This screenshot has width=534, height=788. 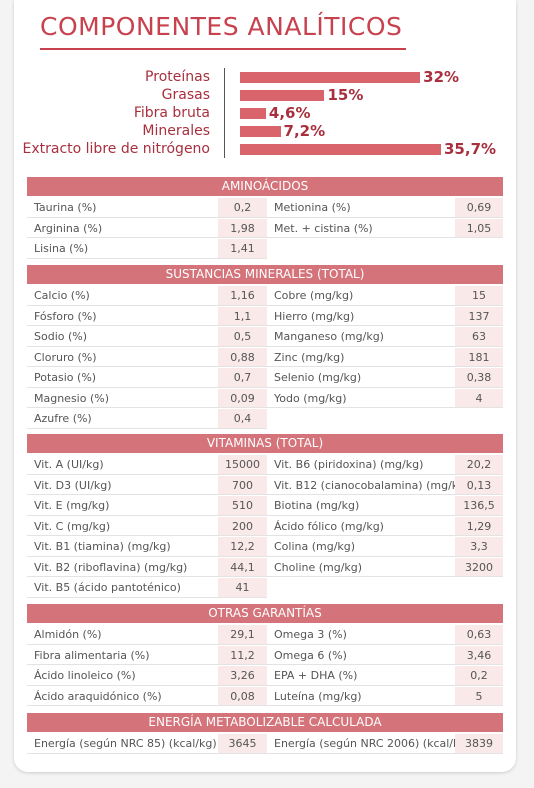 I want to click on cell-value: 11,2, so click(x=242, y=655).